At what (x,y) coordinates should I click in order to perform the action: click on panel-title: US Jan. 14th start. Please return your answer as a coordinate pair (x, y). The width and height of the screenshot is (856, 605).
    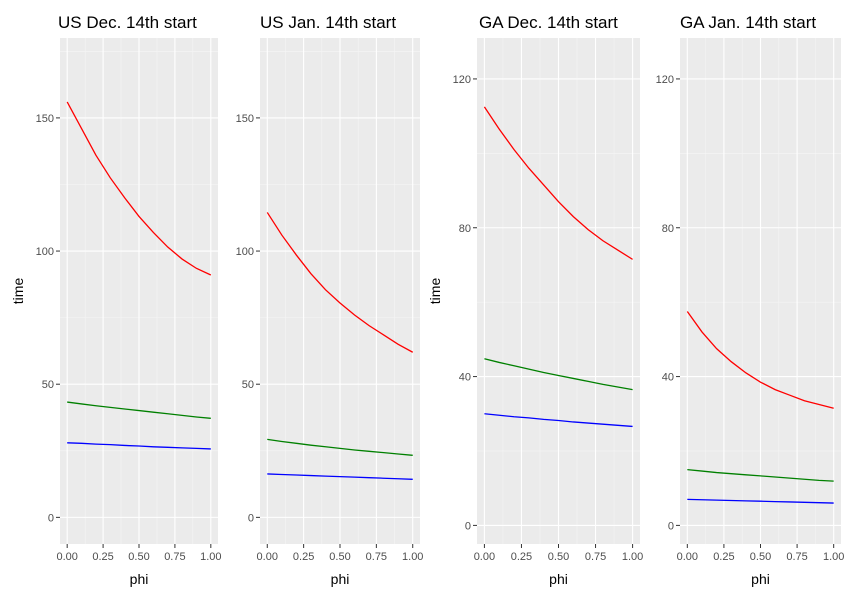
    Looking at the image, I should click on (328, 22).